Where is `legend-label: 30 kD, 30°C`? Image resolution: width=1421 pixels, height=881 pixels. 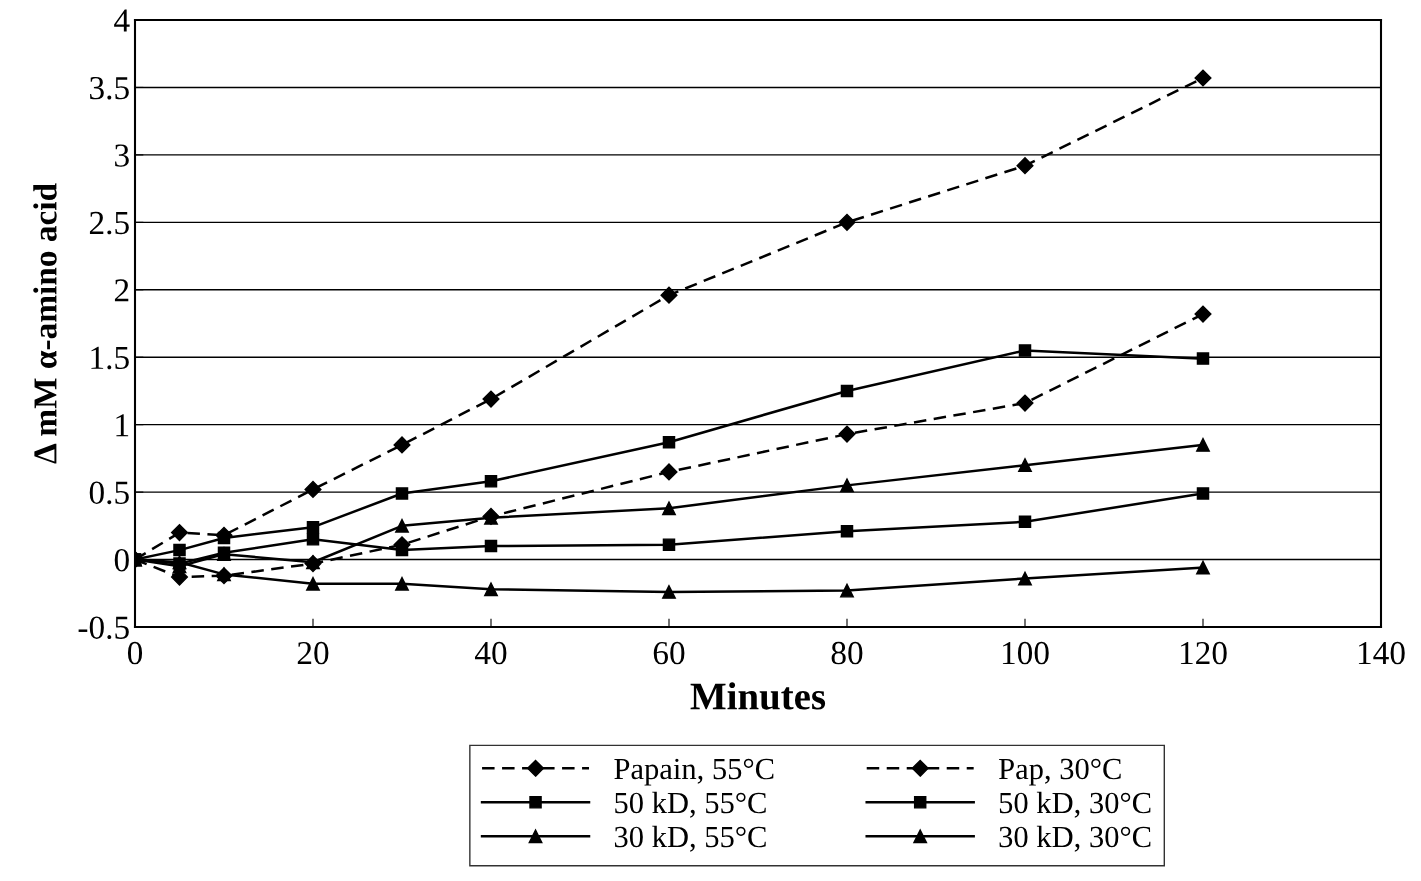
legend-label: 30 kD, 30°C is located at coordinates (1075, 838).